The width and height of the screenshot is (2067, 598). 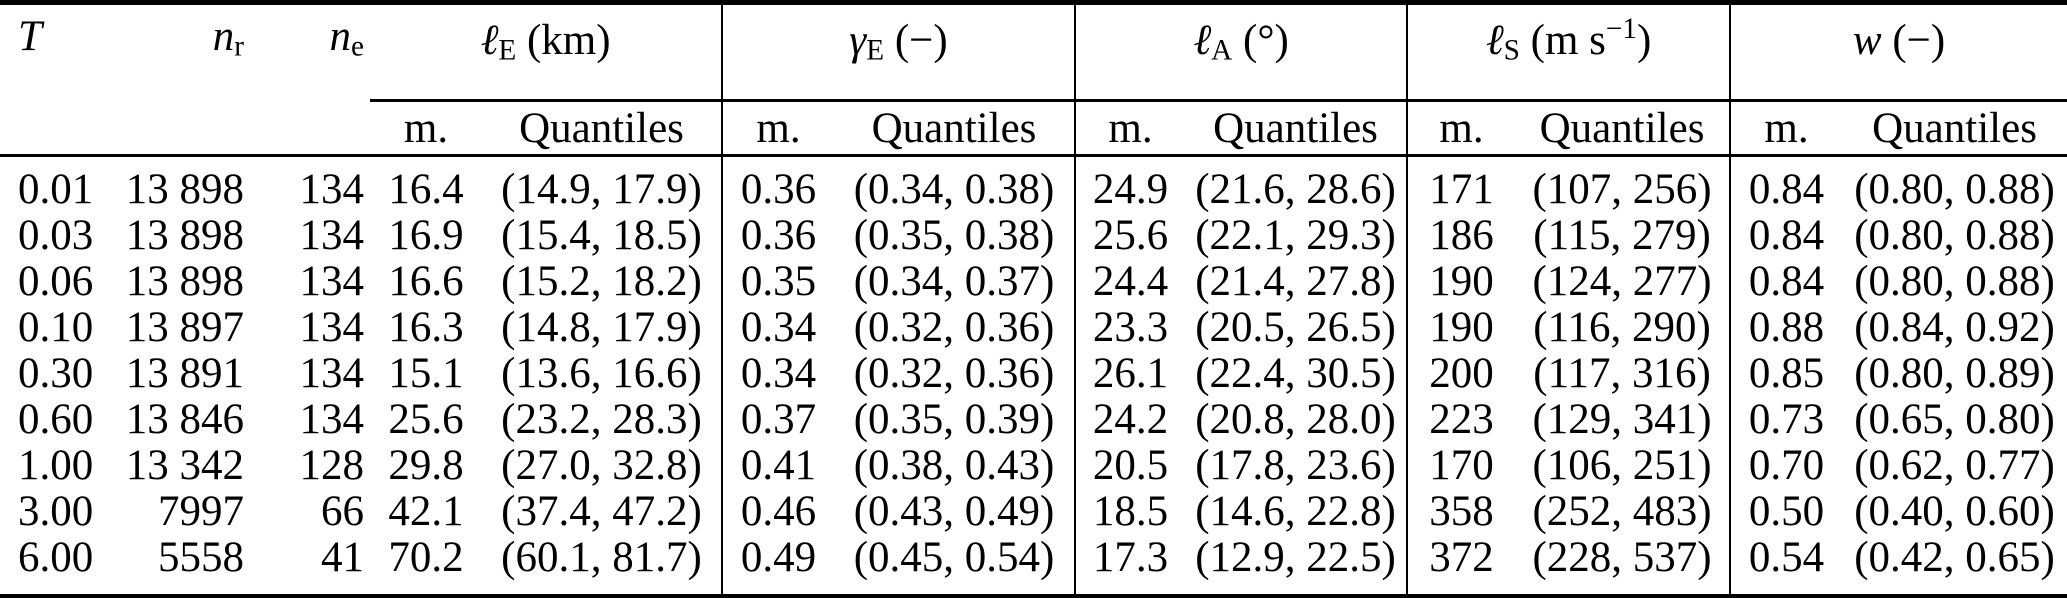 I want to click on group-header-gamma-e: γE (−), so click(x=898, y=52).